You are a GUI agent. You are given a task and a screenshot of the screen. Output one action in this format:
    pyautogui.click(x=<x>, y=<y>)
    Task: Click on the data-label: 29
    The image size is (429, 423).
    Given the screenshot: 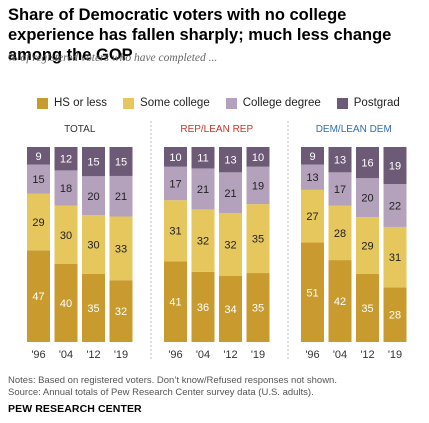 What is the action you would take?
    pyautogui.click(x=367, y=246)
    